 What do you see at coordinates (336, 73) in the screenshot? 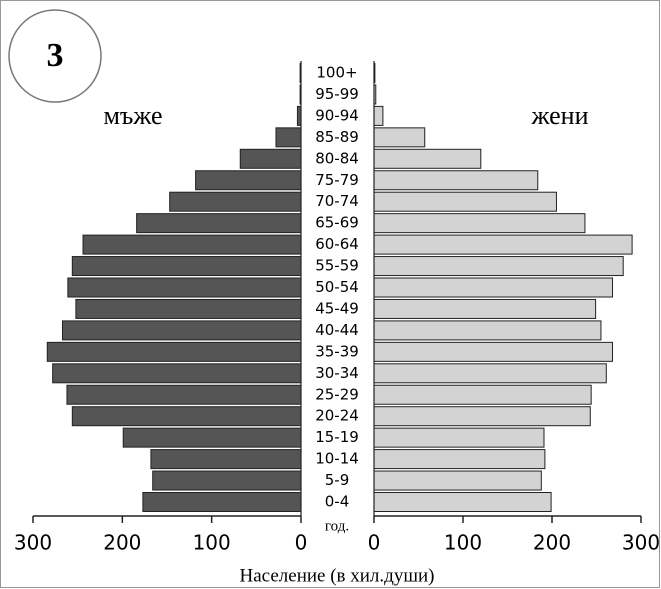
I see `category-label: 100+` at bounding box center [336, 73].